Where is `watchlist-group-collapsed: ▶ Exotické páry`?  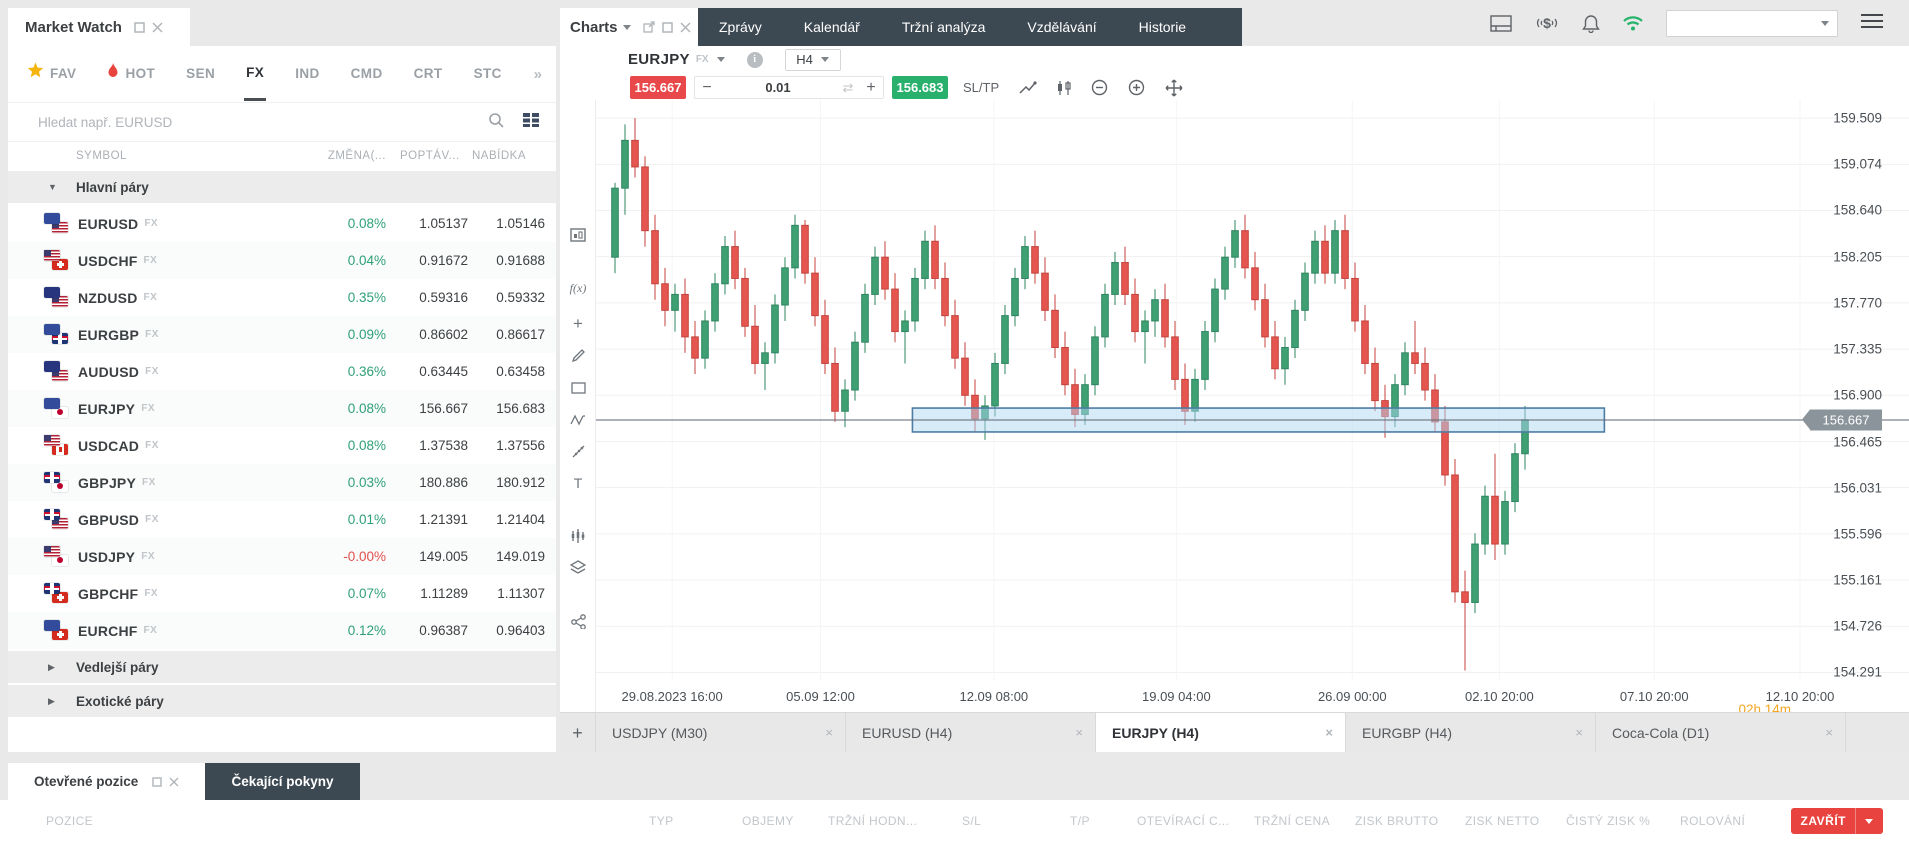 watchlist-group-collapsed: ▶ Exotické páry is located at coordinates (282, 701).